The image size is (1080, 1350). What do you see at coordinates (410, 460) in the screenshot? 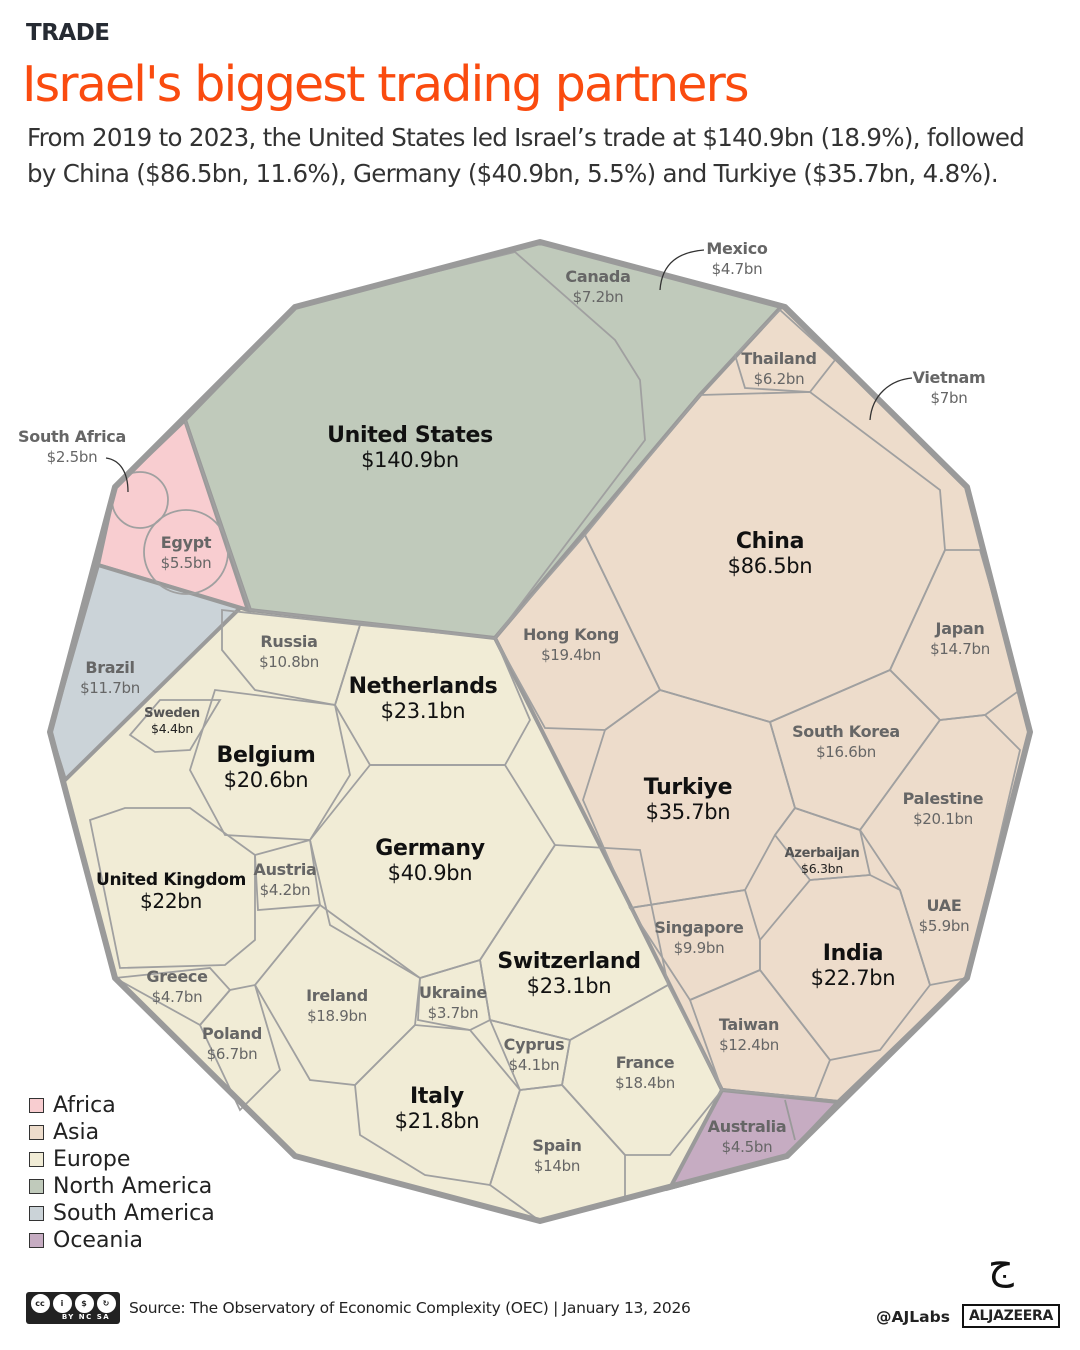
I see `cell-value-united-states: $140.9bn` at bounding box center [410, 460].